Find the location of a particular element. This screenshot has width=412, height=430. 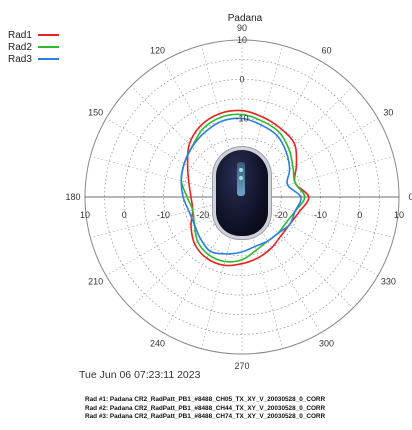

radial-tick-label: -10 is located at coordinates (241, 119).